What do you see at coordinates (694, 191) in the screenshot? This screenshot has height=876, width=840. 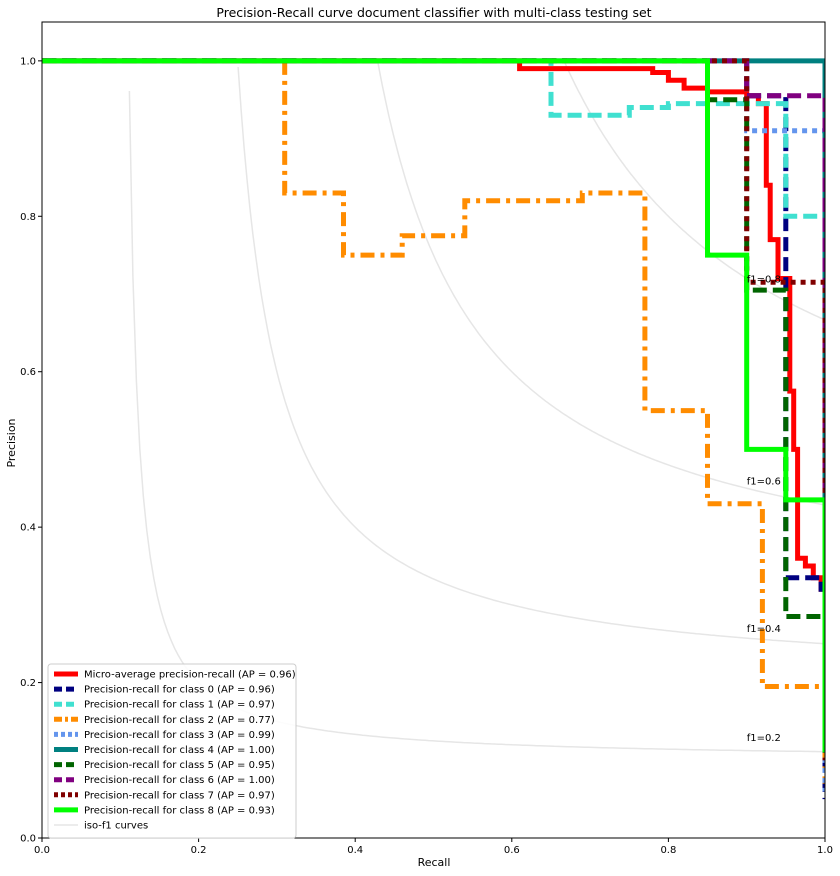 I see `iso-f1-curve` at bounding box center [694, 191].